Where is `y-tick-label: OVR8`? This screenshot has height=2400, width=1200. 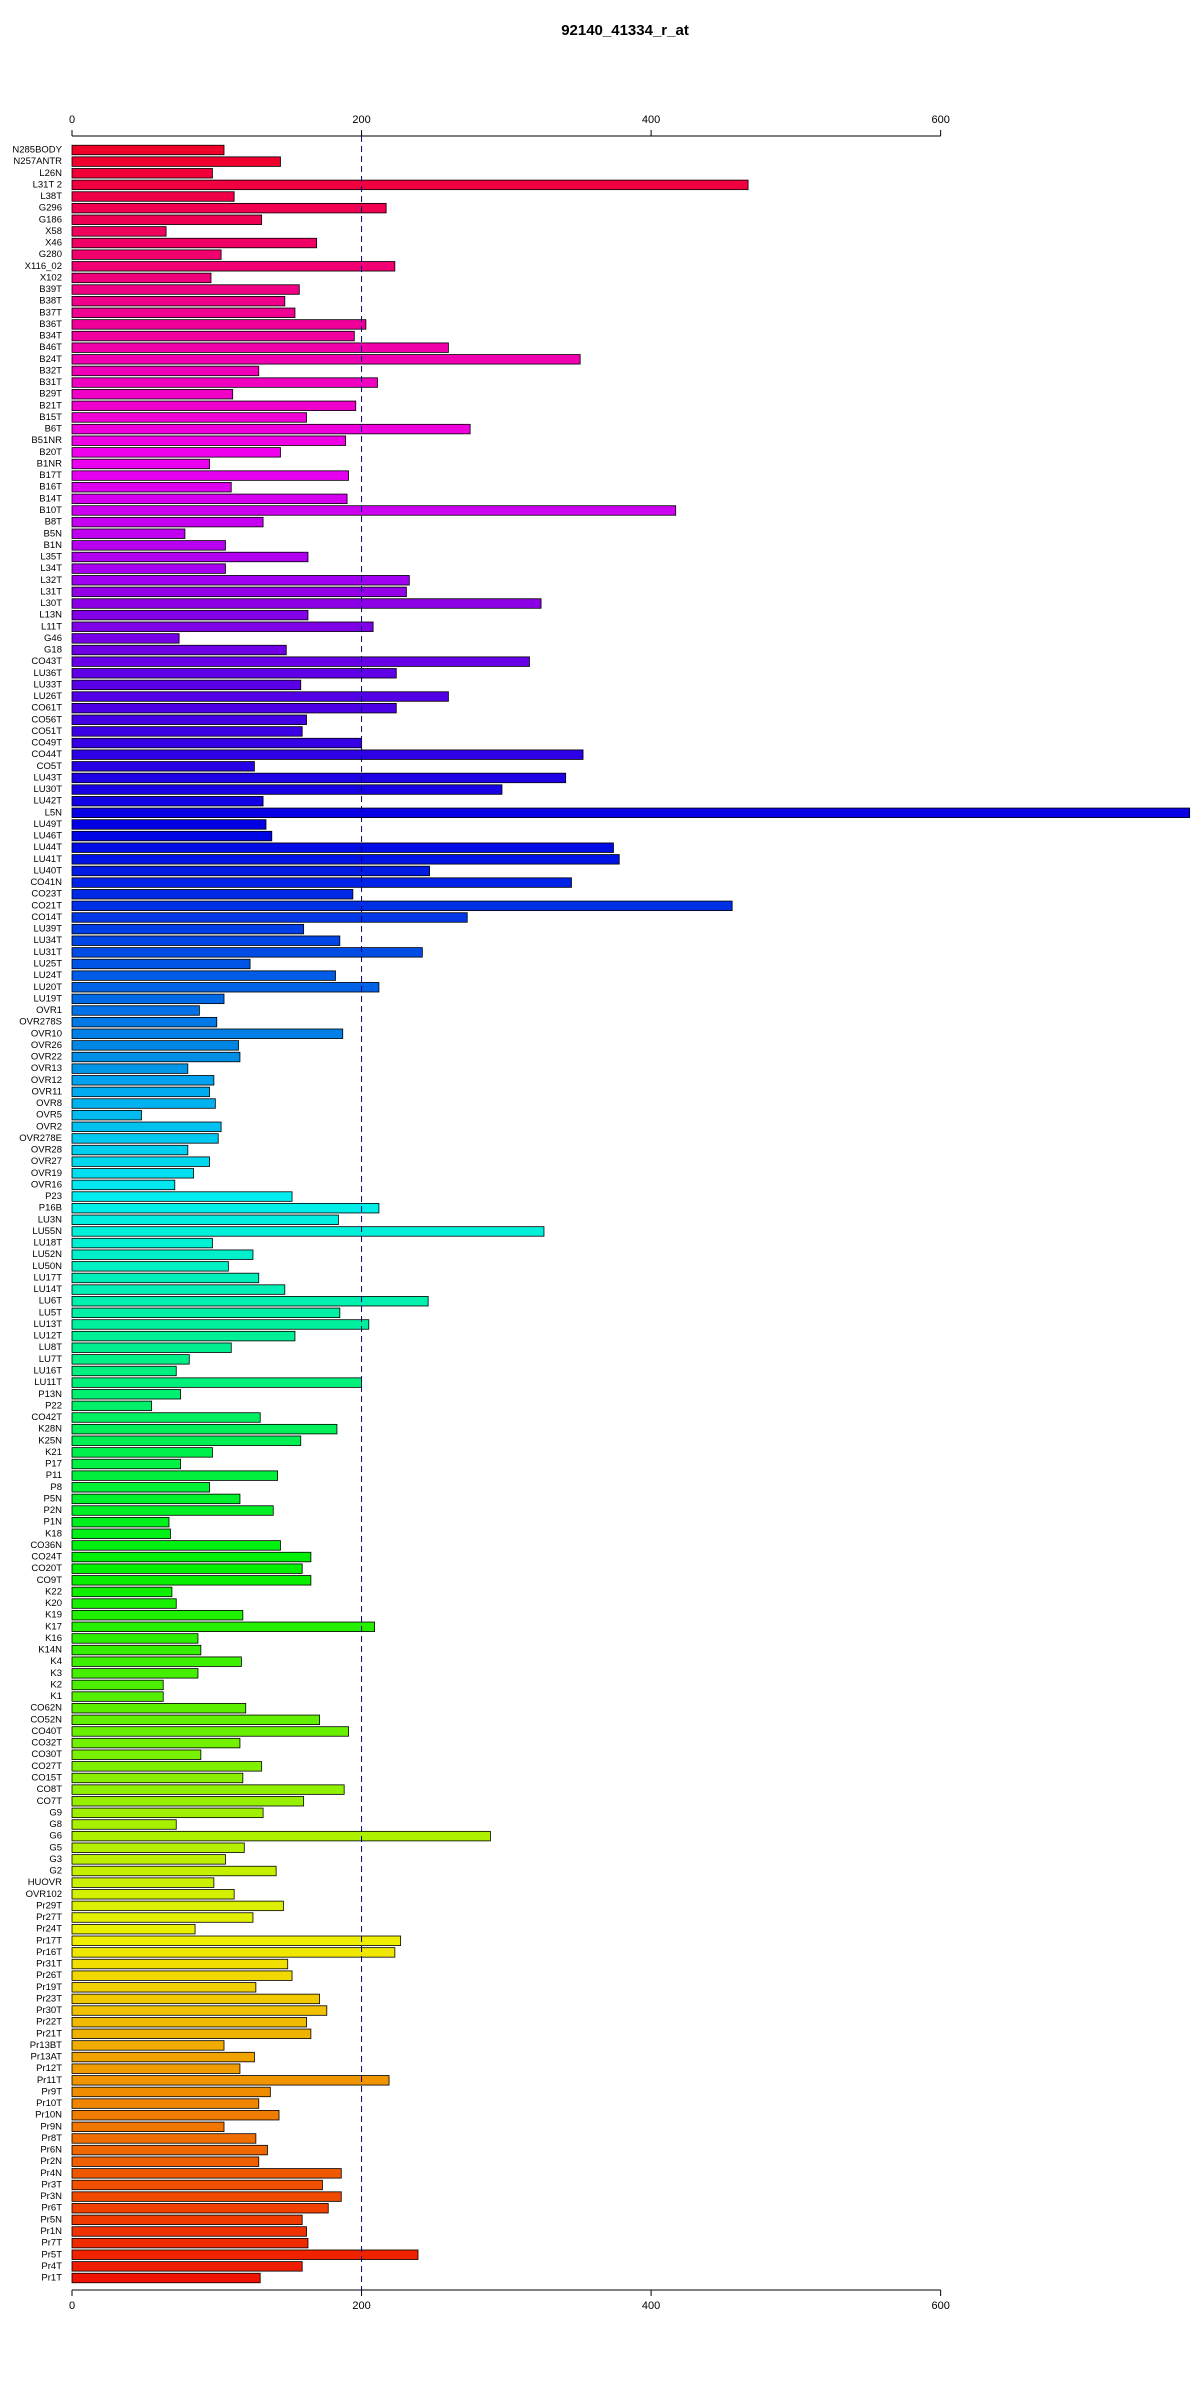 y-tick-label: OVR8 is located at coordinates (49, 1103).